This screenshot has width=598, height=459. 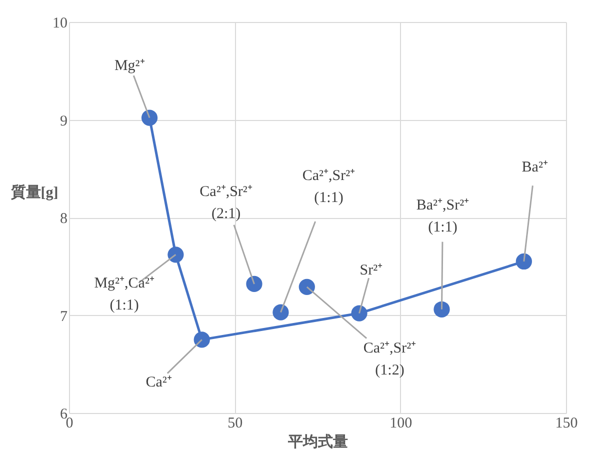 I want to click on y-tick-label: 9, so click(x=64, y=121).